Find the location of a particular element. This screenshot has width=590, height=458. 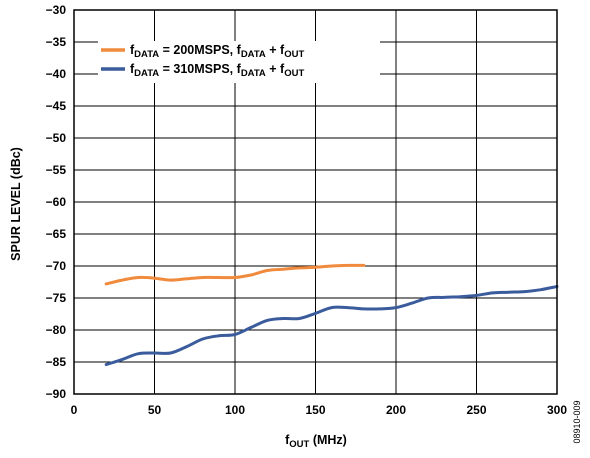

y-tick-label: −70 is located at coordinates (56, 266).